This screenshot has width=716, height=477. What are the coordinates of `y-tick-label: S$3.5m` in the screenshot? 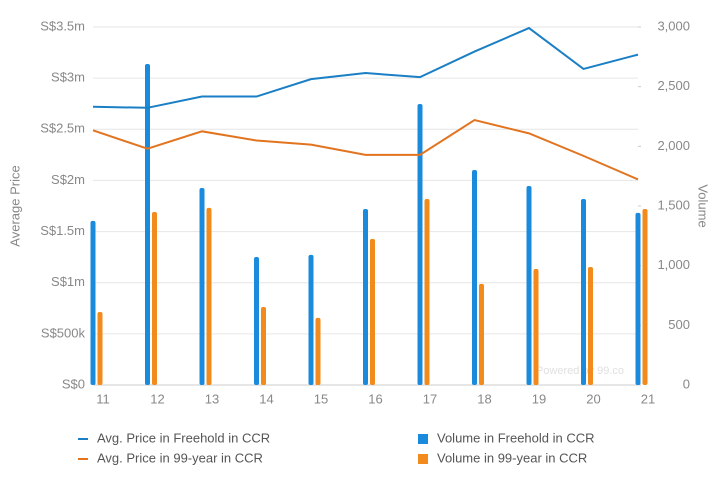 It's located at (62, 25).